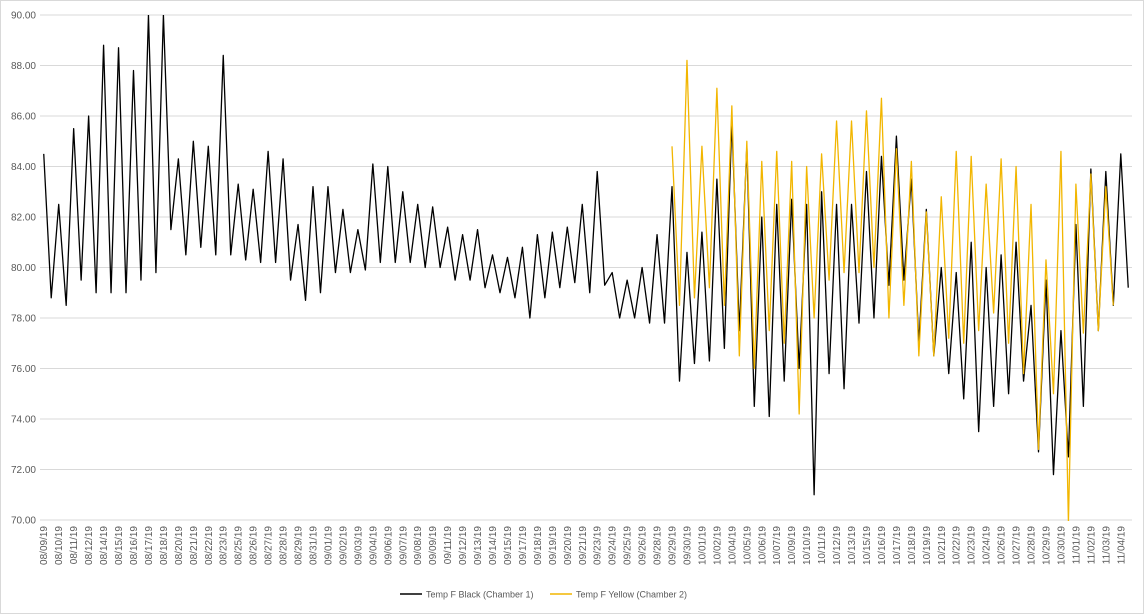 The image size is (1144, 614). I want to click on y-tick-label: 70.00, so click(23, 521).